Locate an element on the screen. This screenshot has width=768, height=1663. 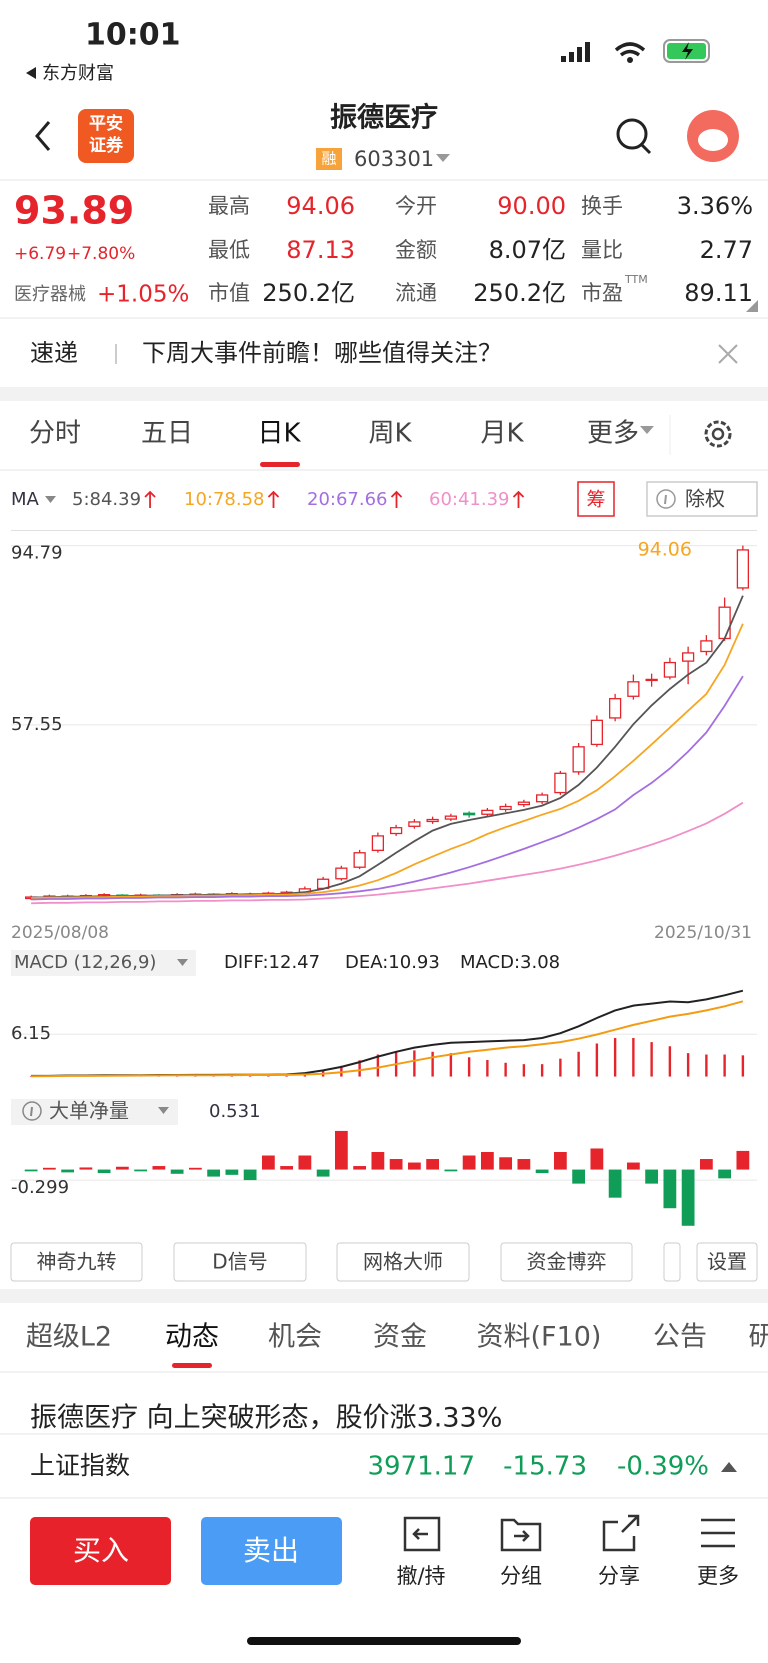
back-app: 东方财富 is located at coordinates (78, 73).